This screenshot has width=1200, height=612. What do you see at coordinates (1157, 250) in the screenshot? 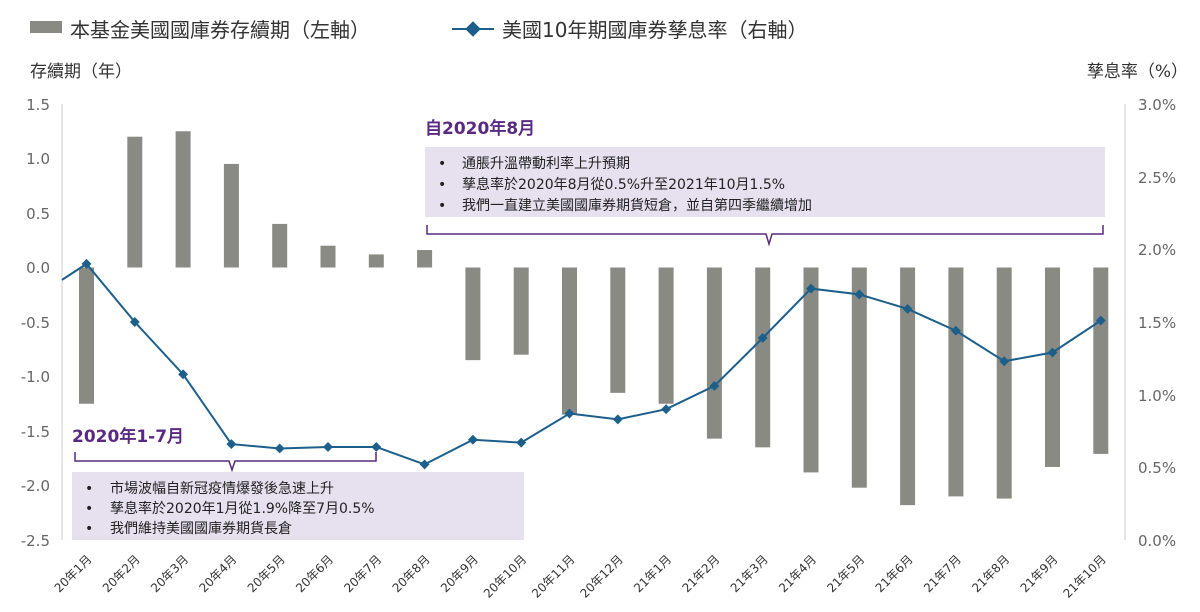
I see `right-tick-label: 2.0%` at bounding box center [1157, 250].